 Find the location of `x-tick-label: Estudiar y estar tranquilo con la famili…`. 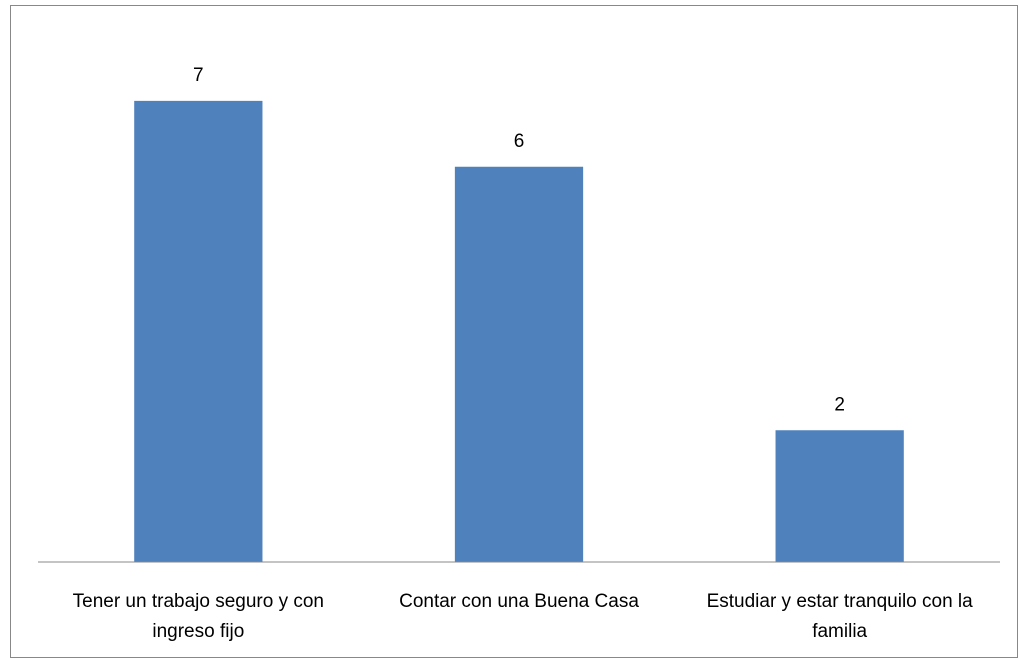

x-tick-label: Estudiar y estar tranquilo con la famili… is located at coordinates (839, 616).